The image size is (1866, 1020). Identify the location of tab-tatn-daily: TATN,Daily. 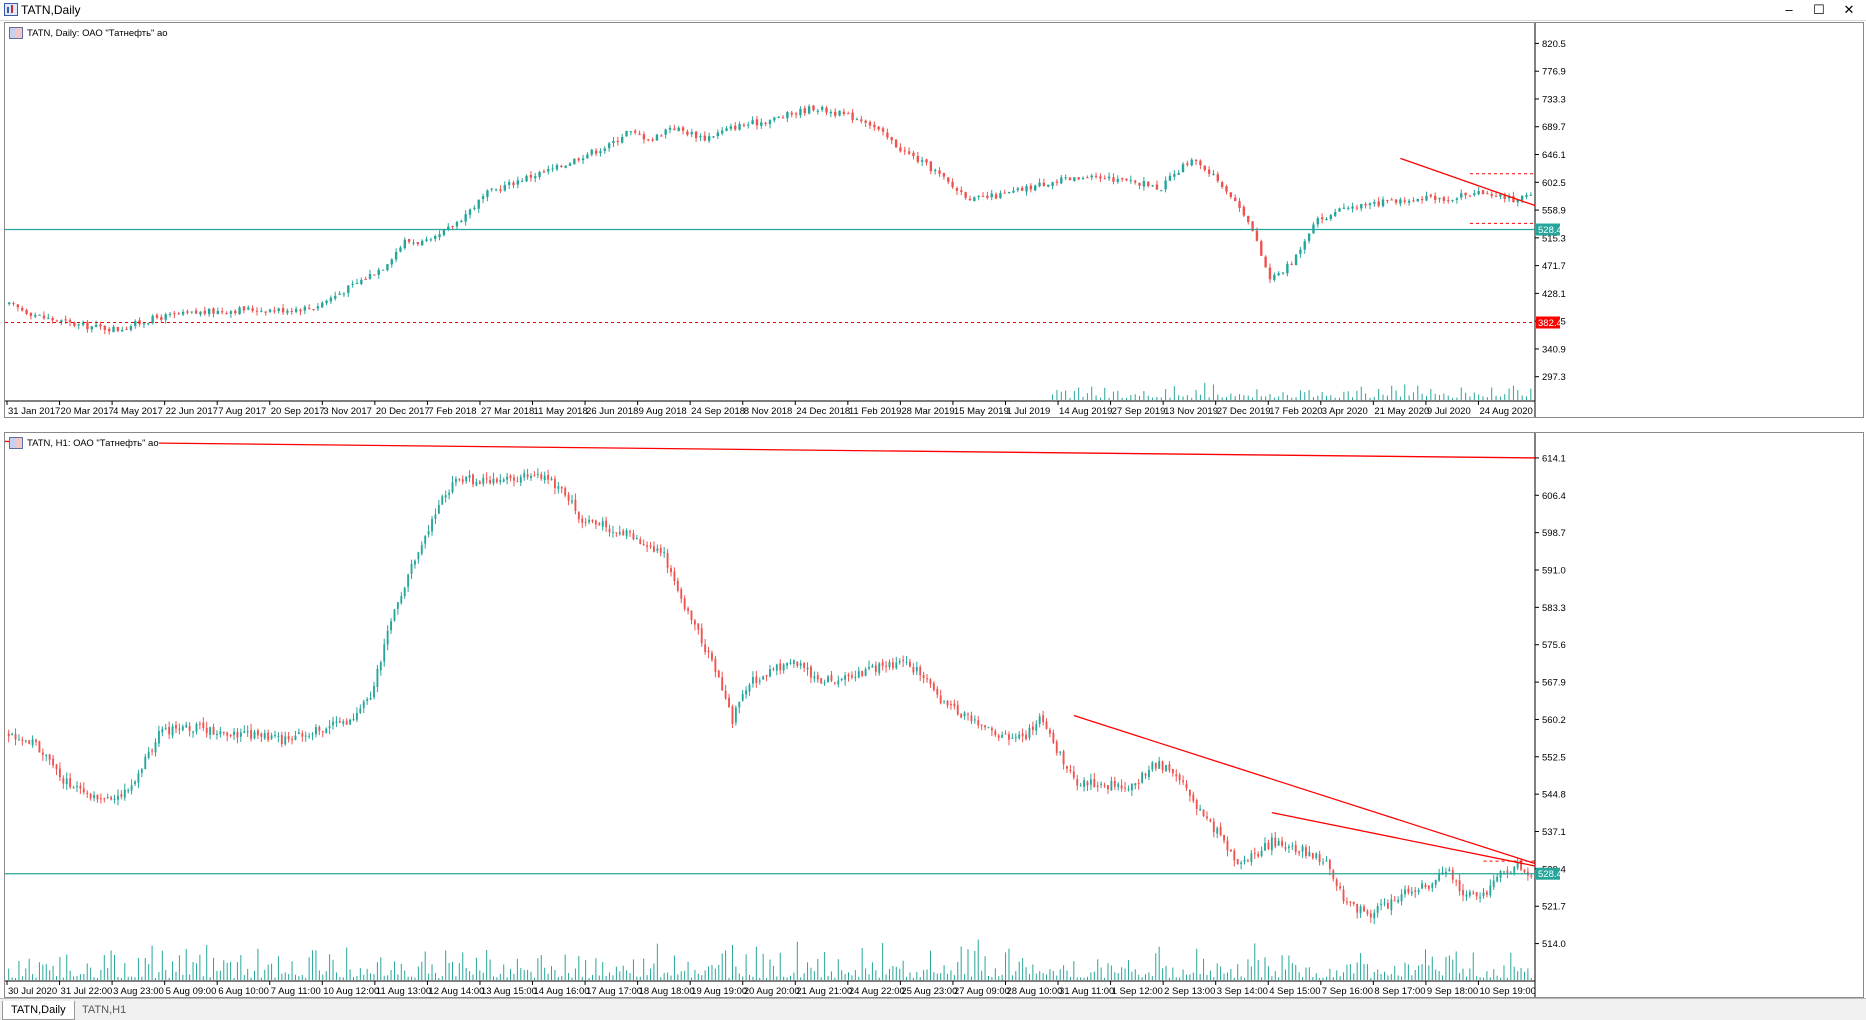
(38, 1010).